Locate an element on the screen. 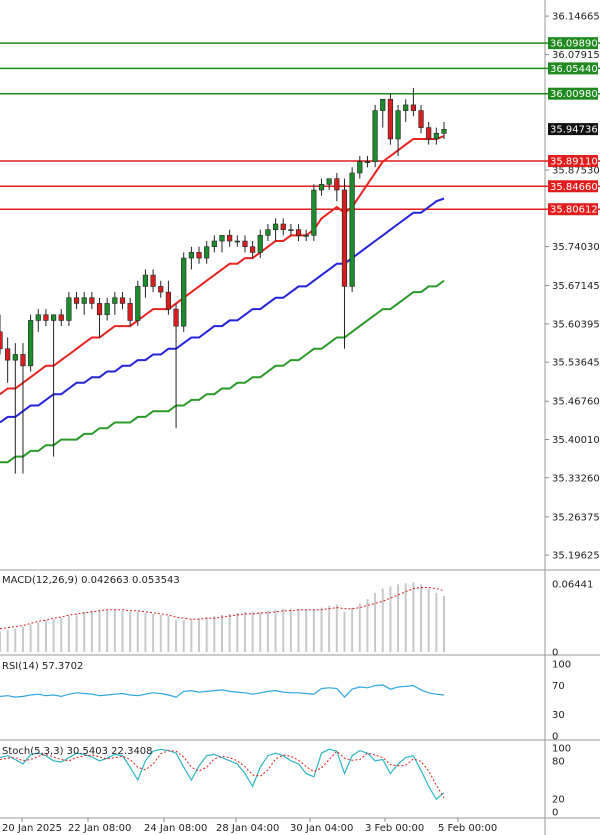  macd-y-tick-label: 0.06441 is located at coordinates (572, 584).